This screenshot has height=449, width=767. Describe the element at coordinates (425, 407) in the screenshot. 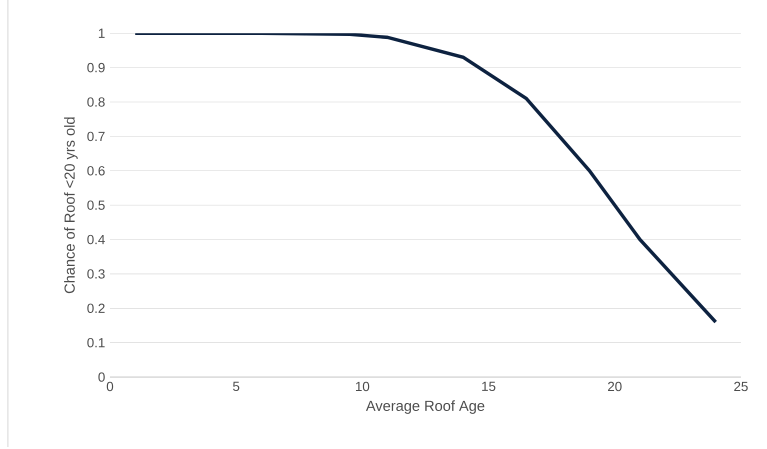

I see `x-axis-title: Average Roof Age` at that location.